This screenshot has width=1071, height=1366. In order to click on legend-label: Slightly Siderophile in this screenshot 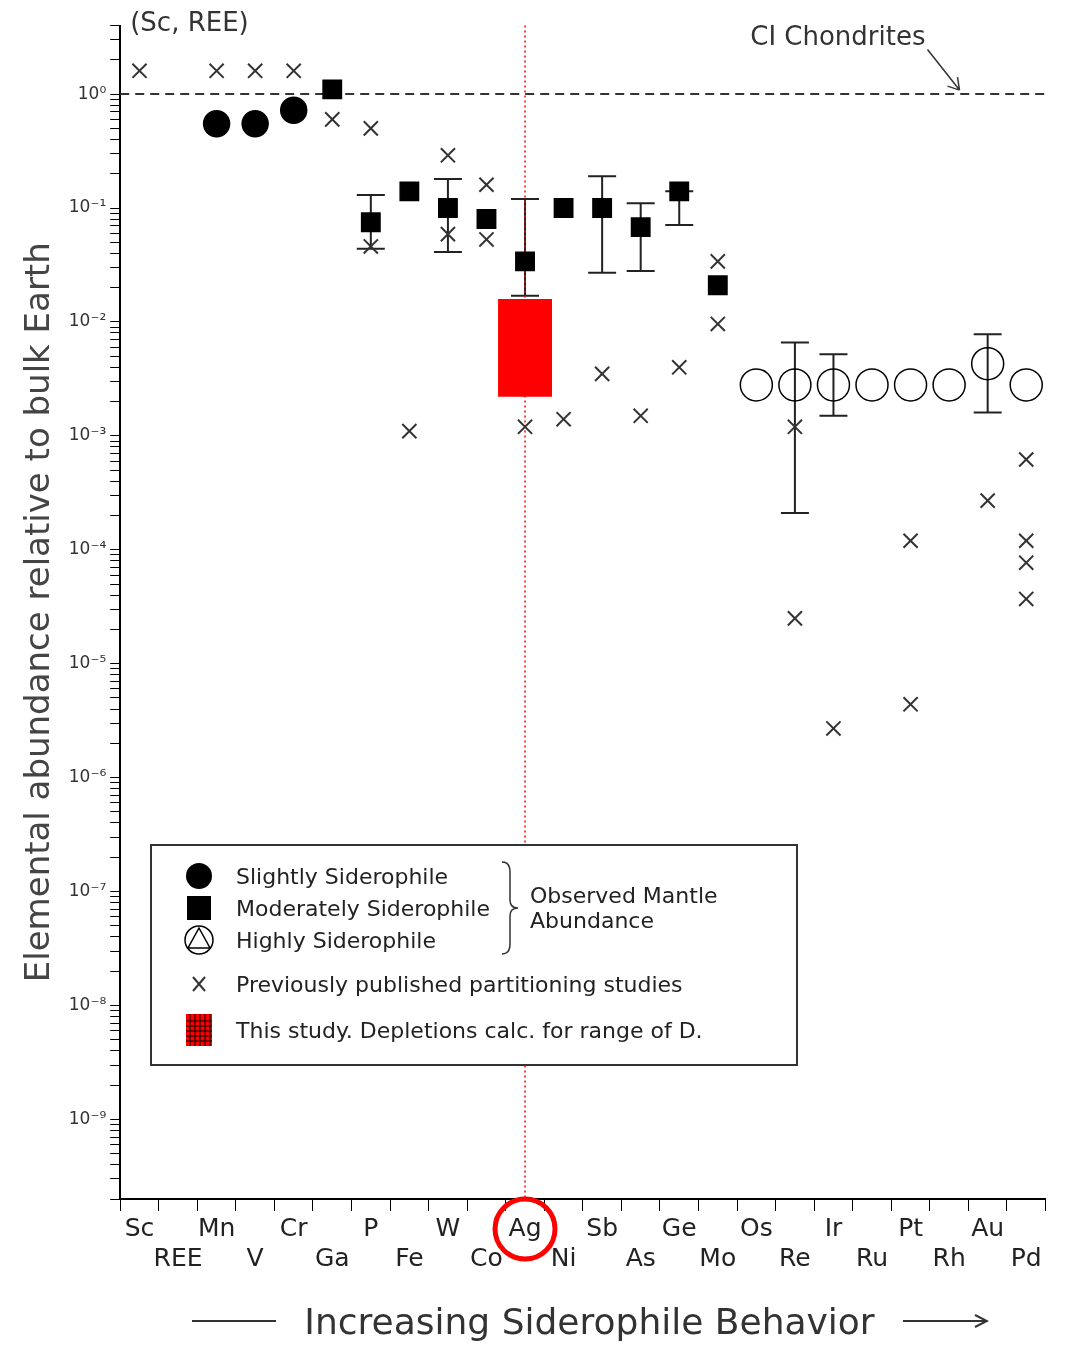, I will do `click(342, 876)`.